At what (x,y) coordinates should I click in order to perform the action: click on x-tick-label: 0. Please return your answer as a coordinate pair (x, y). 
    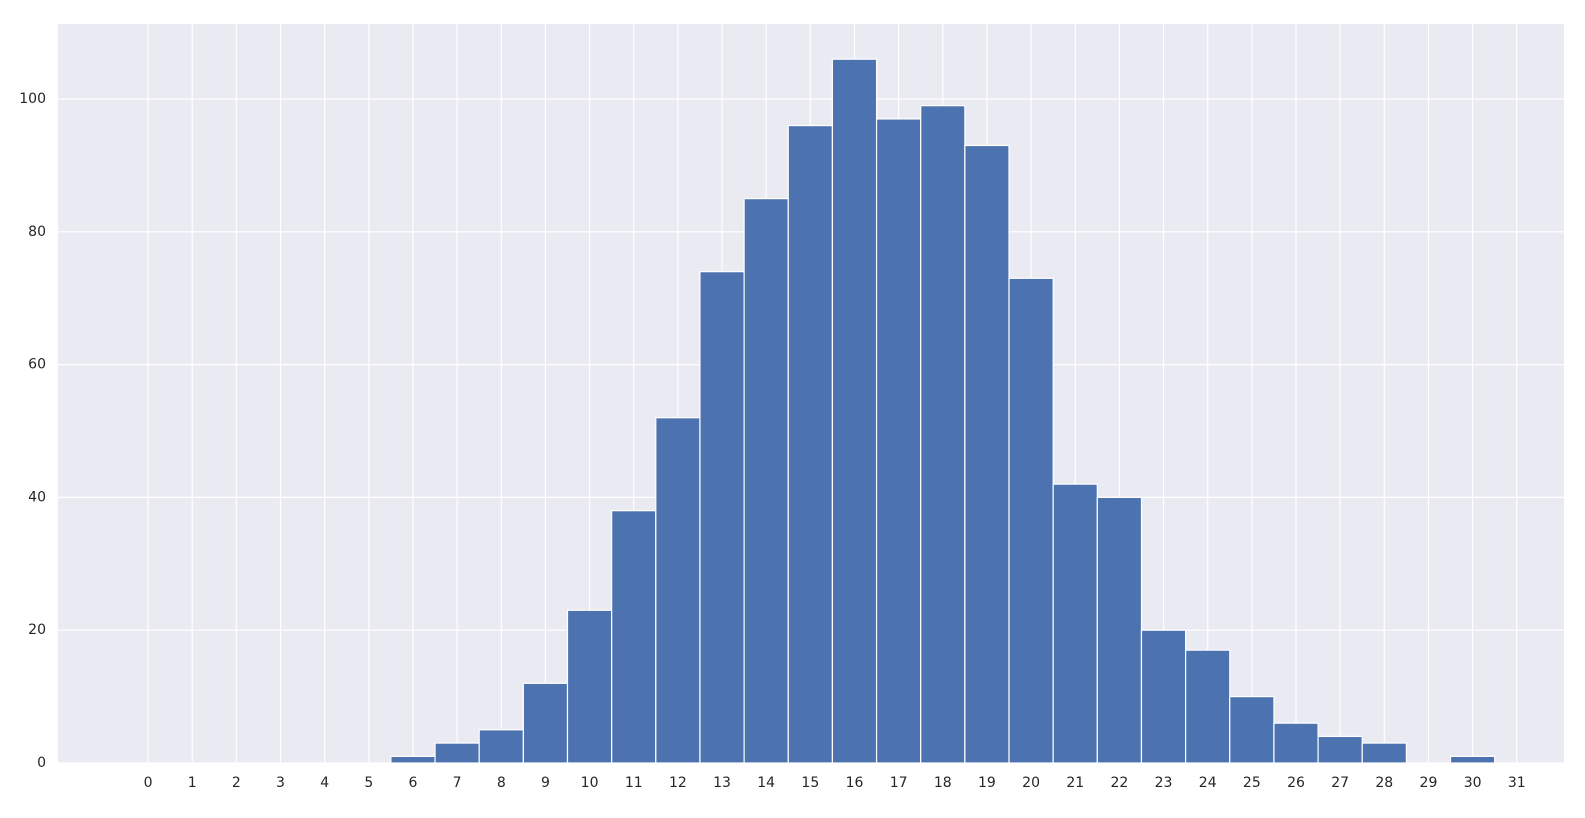
    Looking at the image, I should click on (148, 783).